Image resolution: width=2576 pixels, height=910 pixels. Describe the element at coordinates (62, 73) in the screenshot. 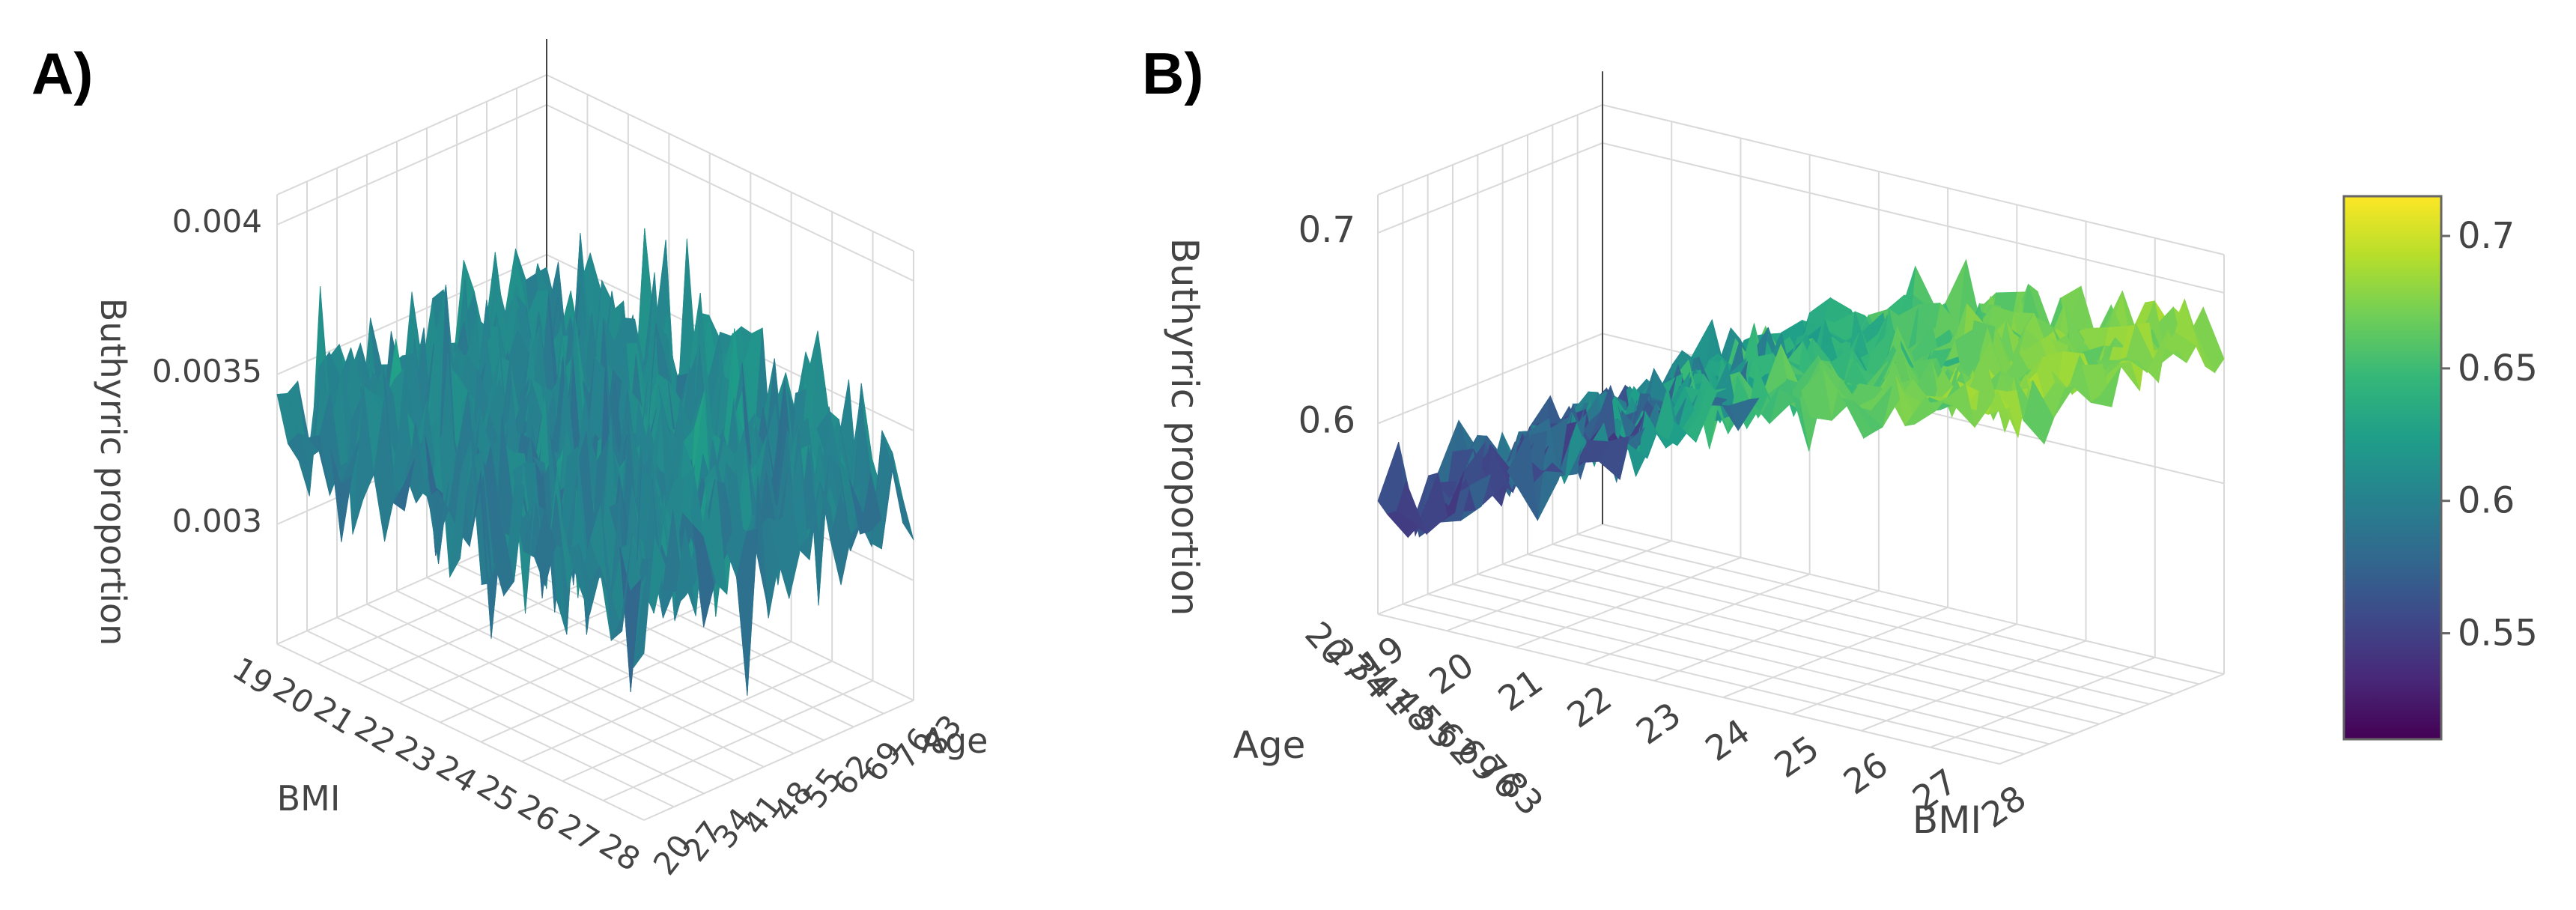

I see `panel-a-label: A)` at that location.